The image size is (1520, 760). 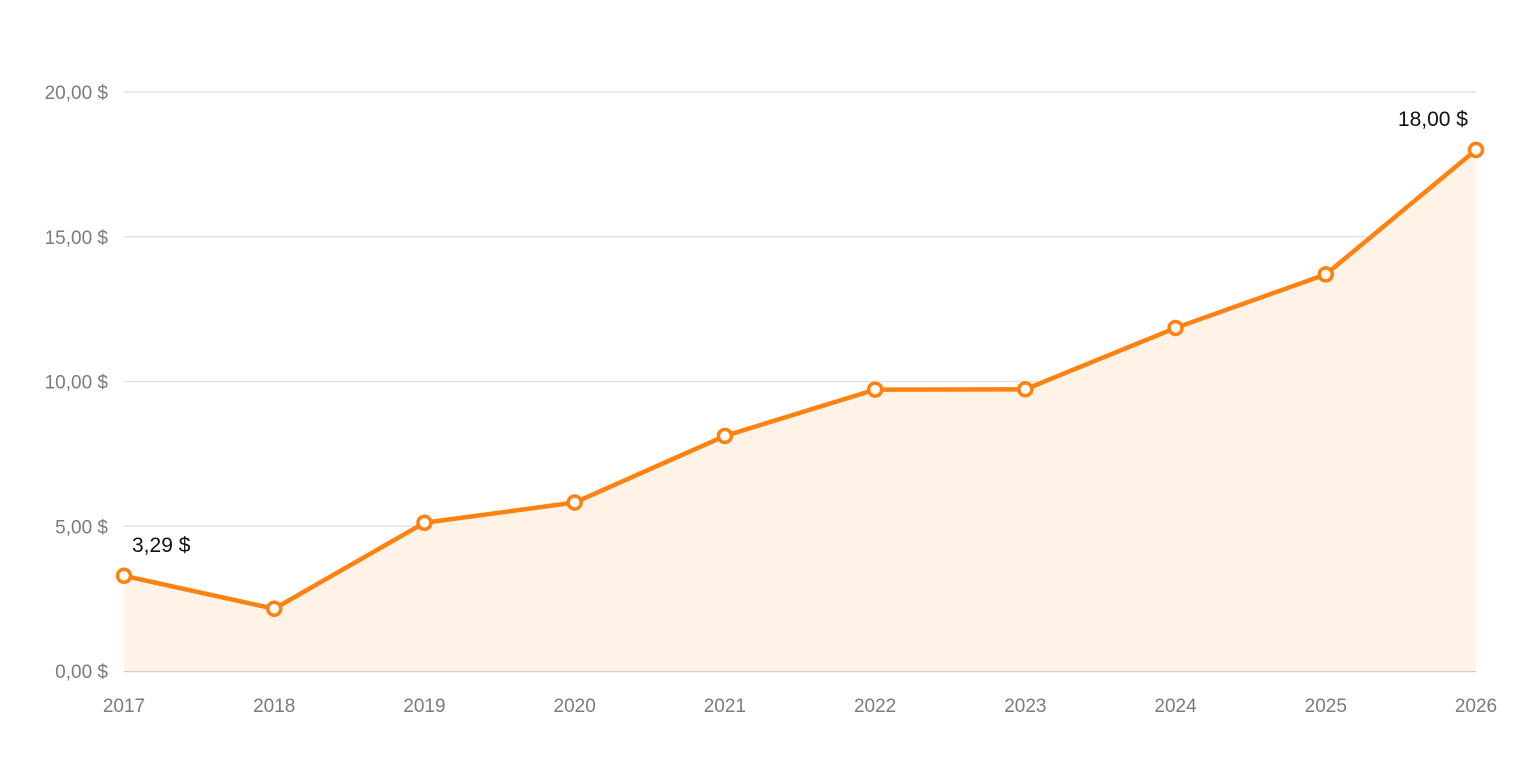 I want to click on x-tick-label: 2017, so click(x=124, y=706).